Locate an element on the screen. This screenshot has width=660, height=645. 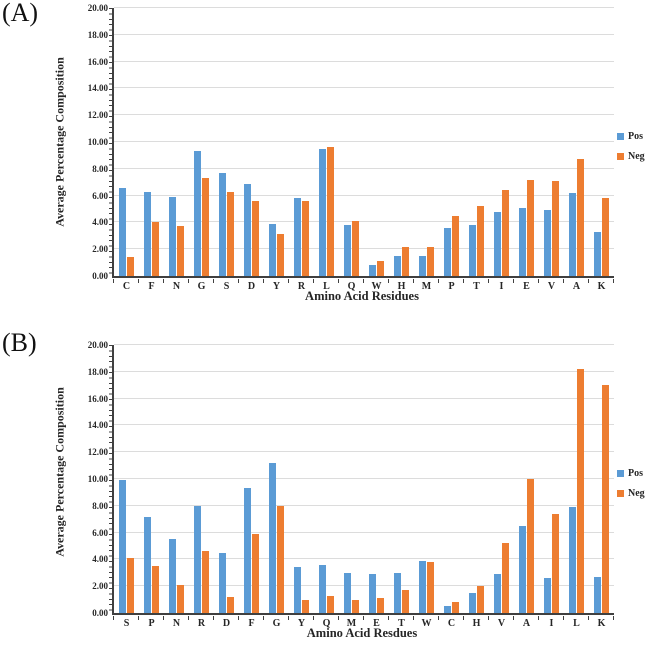
y-tick-label: 18.00 is located at coordinates (97, 34).